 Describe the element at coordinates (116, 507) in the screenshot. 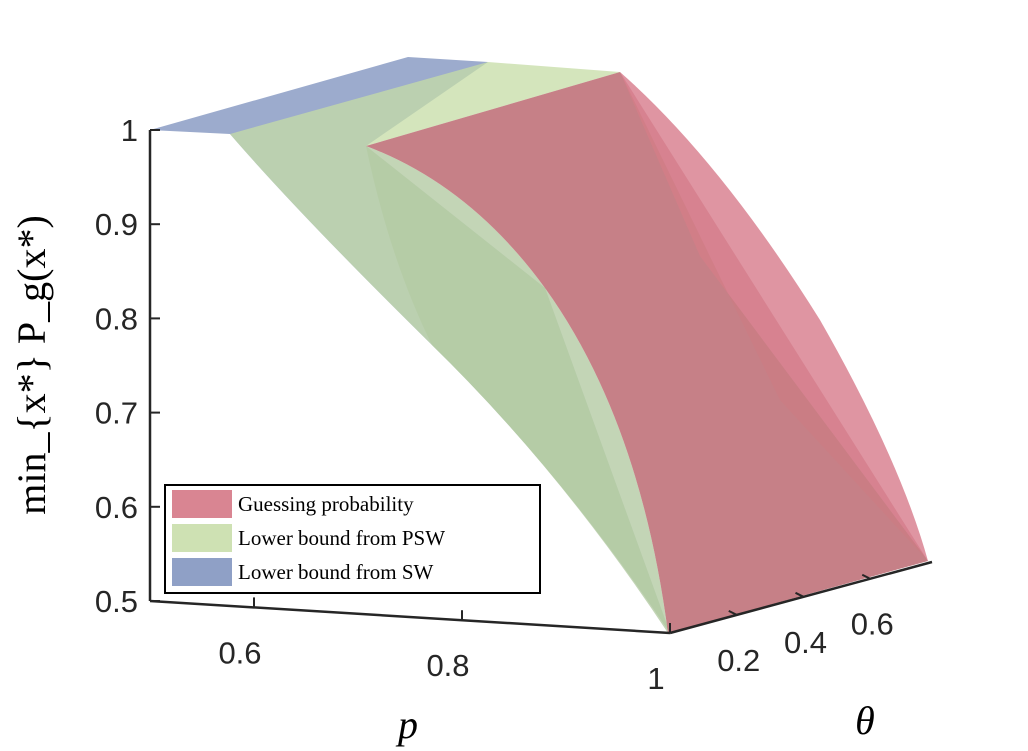

I see `z-tick-label: 0.6` at that location.